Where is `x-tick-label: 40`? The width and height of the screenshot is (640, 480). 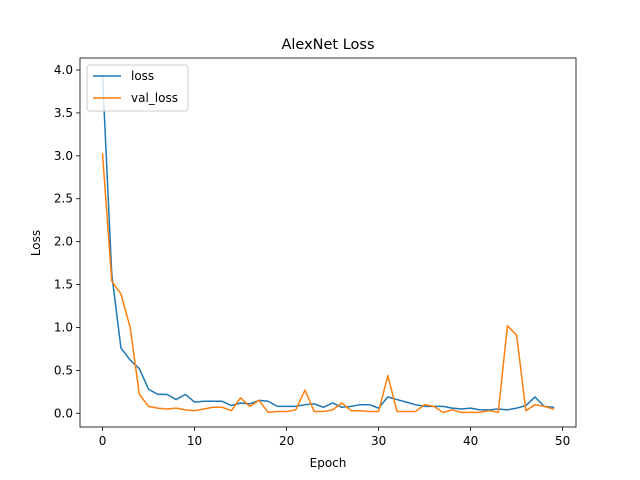
x-tick-label: 40 is located at coordinates (470, 441).